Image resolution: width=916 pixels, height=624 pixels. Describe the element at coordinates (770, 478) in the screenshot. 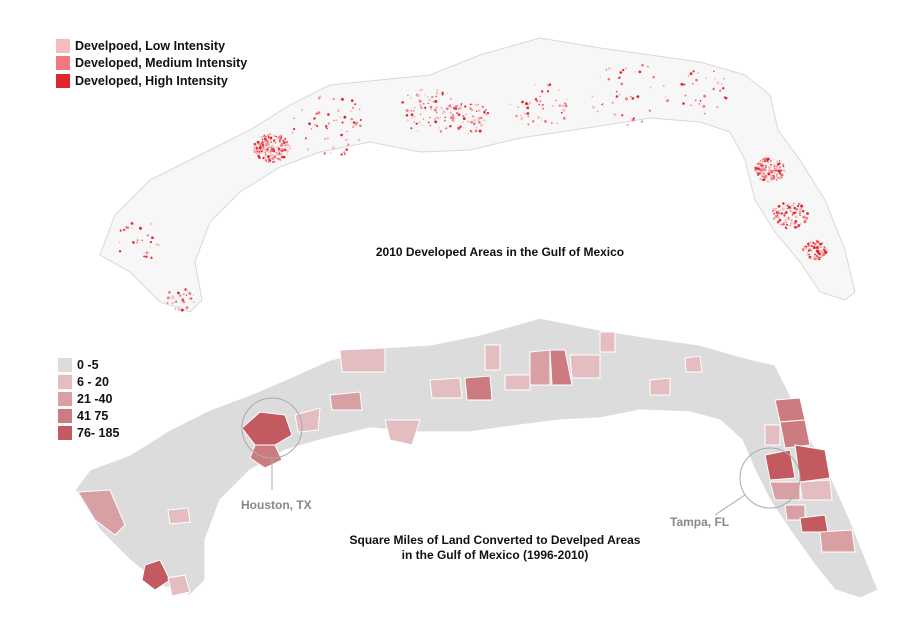

I see `tampa-callout-circle` at that location.